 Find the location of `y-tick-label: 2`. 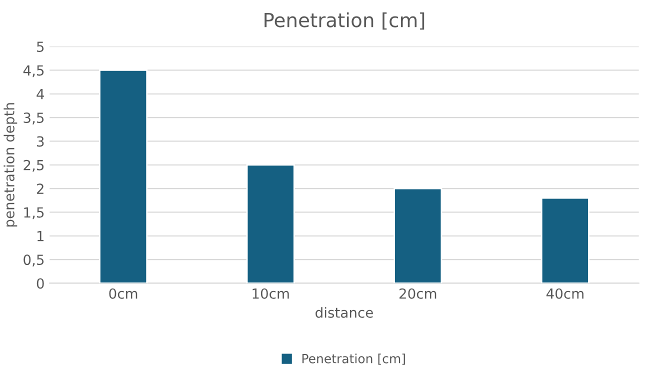

y-tick-label: 2 is located at coordinates (40, 189).